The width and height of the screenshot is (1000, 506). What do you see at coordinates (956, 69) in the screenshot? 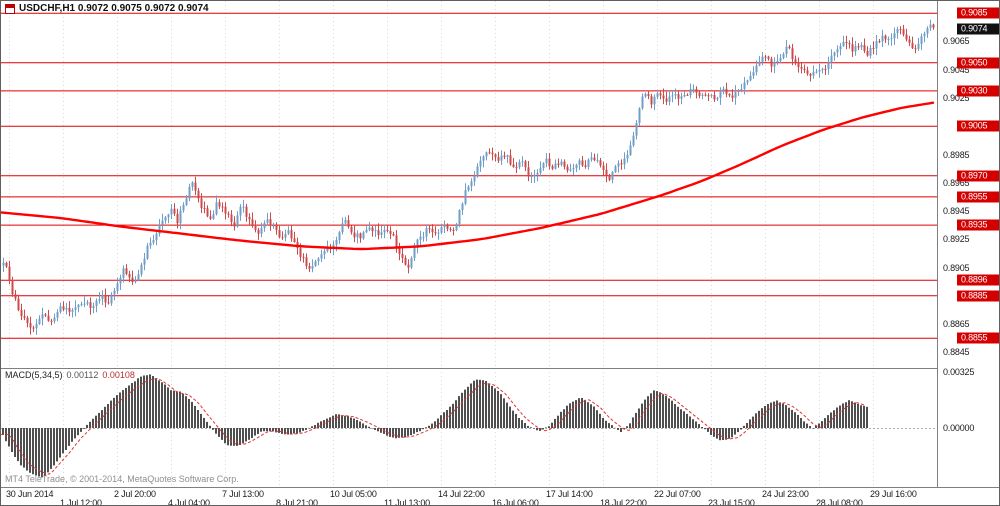
I see `price-tick: 0.9045` at bounding box center [956, 69].